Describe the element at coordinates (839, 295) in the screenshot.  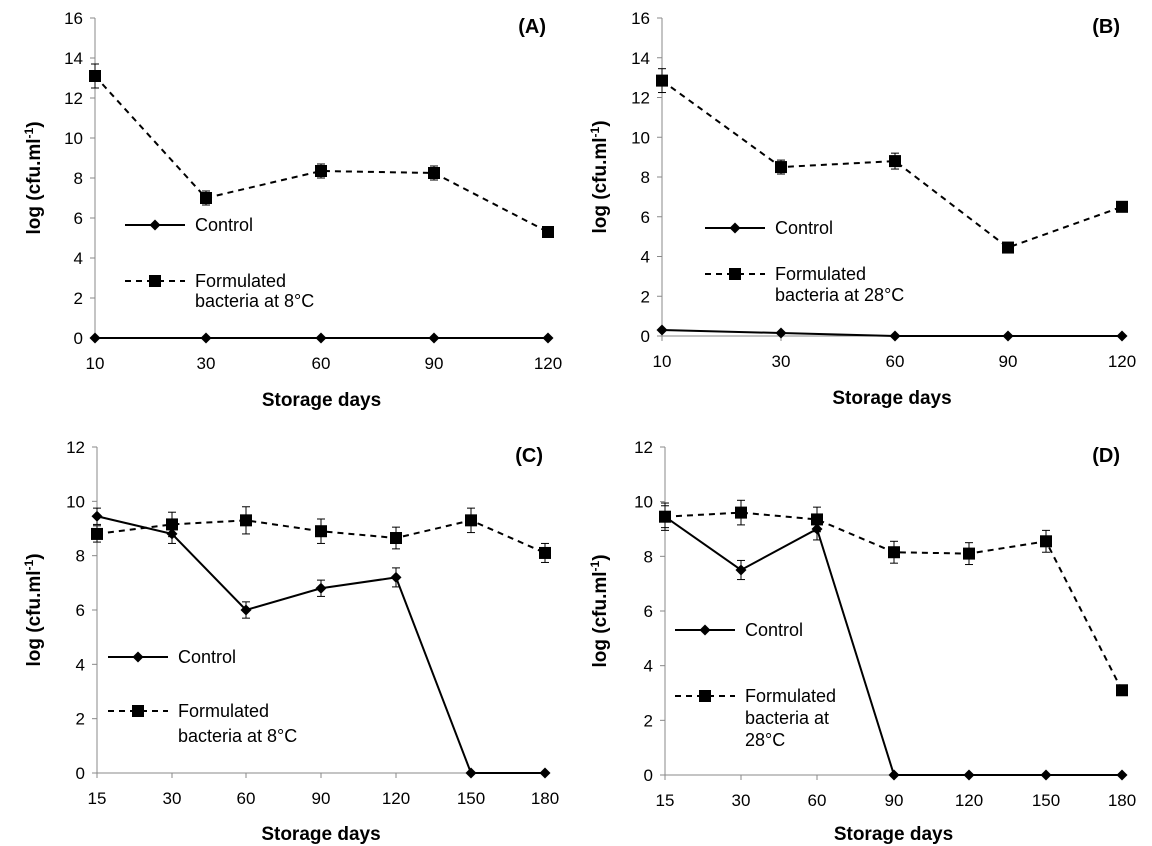
I see `legend-label: bacteria at 28°C` at that location.